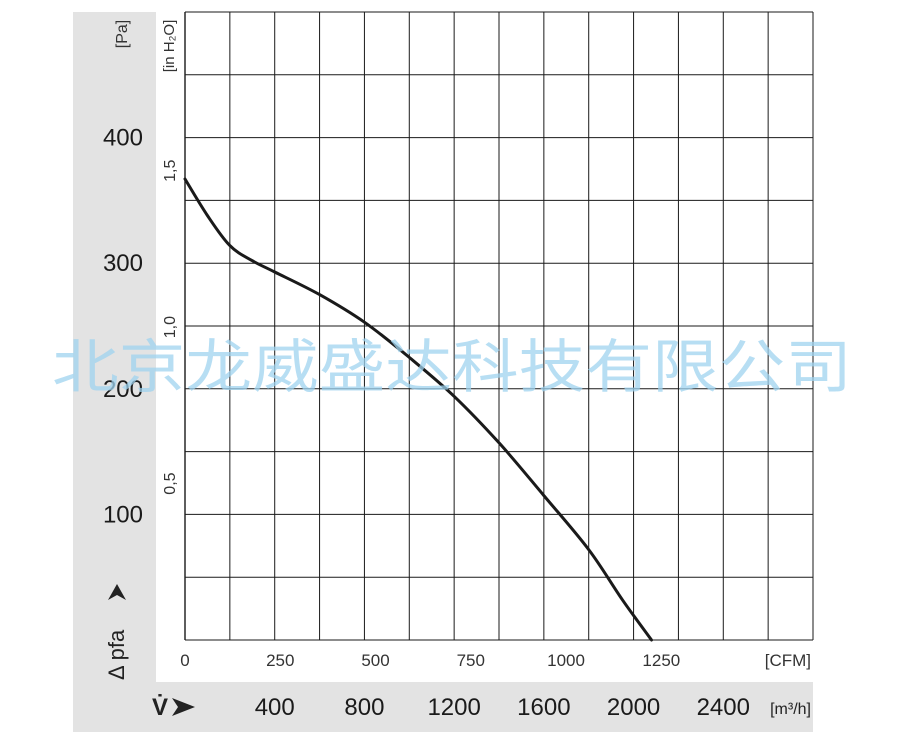 The image size is (900, 744). What do you see at coordinates (661, 660) in the screenshot?
I see `cfm-tick-label: 1250` at bounding box center [661, 660].